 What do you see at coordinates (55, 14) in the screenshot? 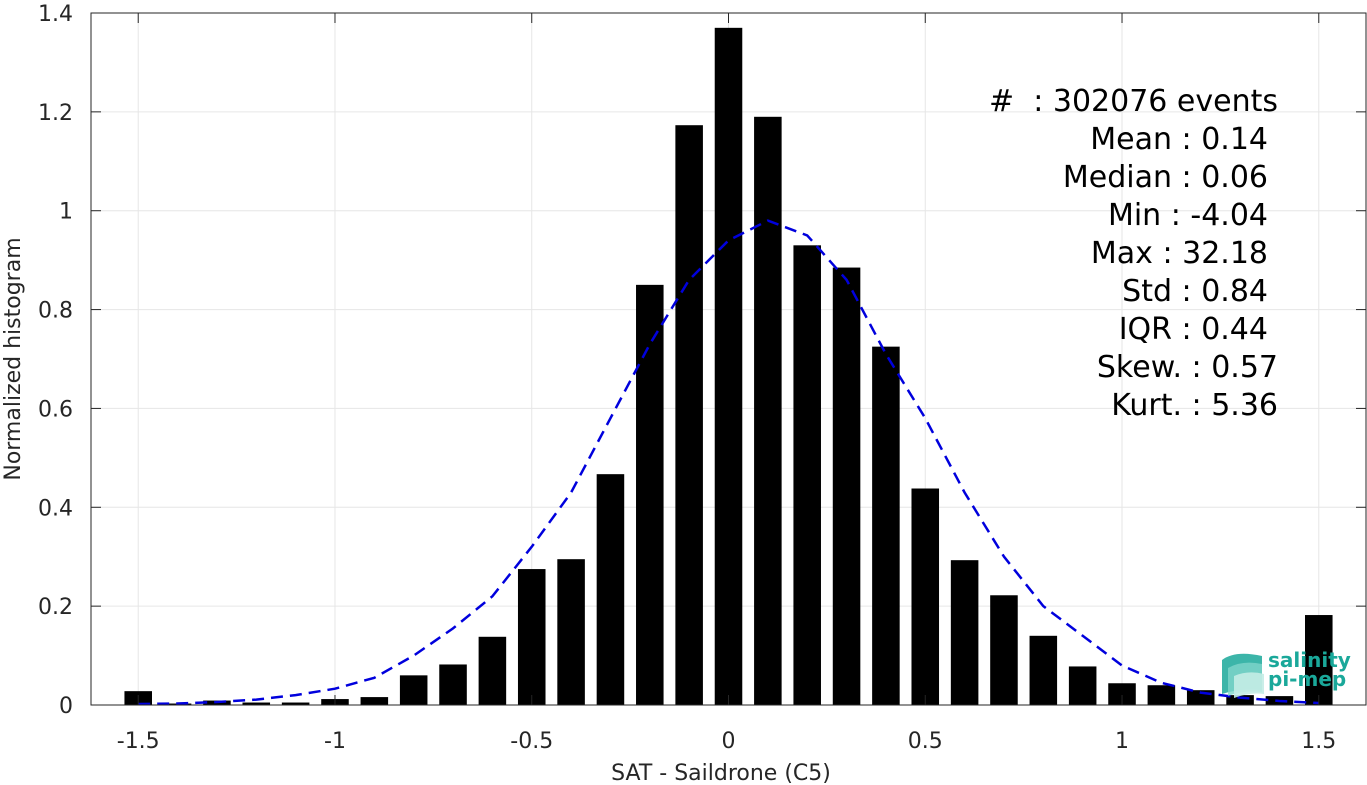
I see `y-tick-label: 1.4` at bounding box center [55, 14].